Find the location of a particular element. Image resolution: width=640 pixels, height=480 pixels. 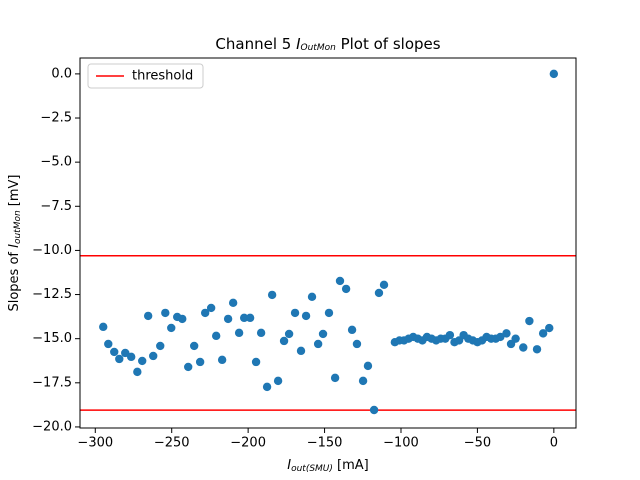

x-tick-label: −200 is located at coordinates (248, 443).